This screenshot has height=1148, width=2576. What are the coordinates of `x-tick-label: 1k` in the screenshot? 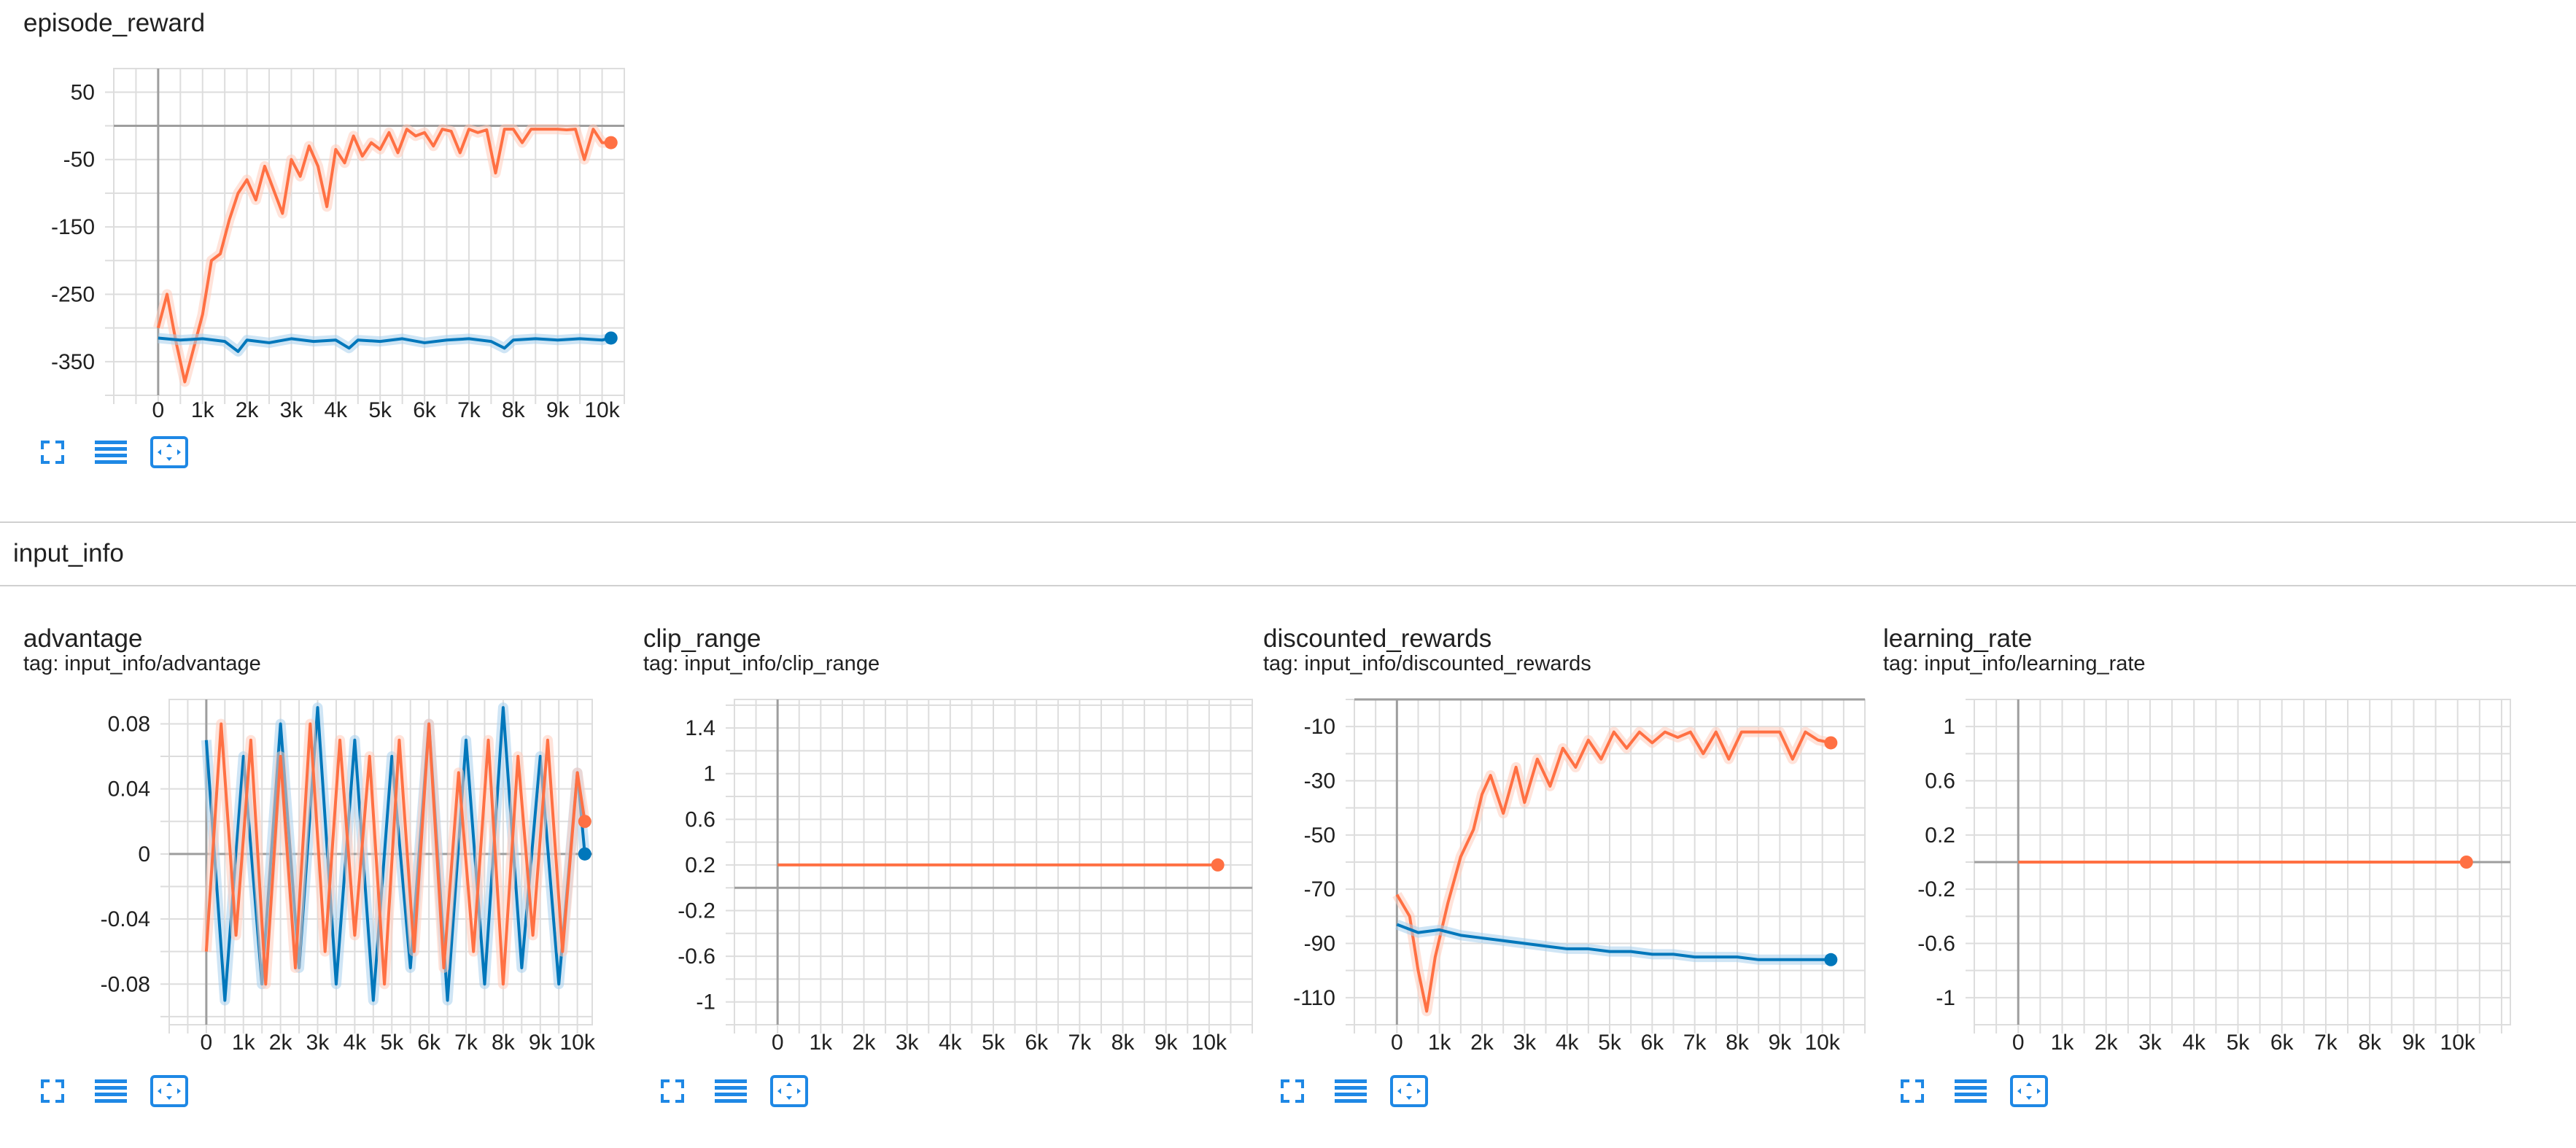 It's located at (244, 1043).